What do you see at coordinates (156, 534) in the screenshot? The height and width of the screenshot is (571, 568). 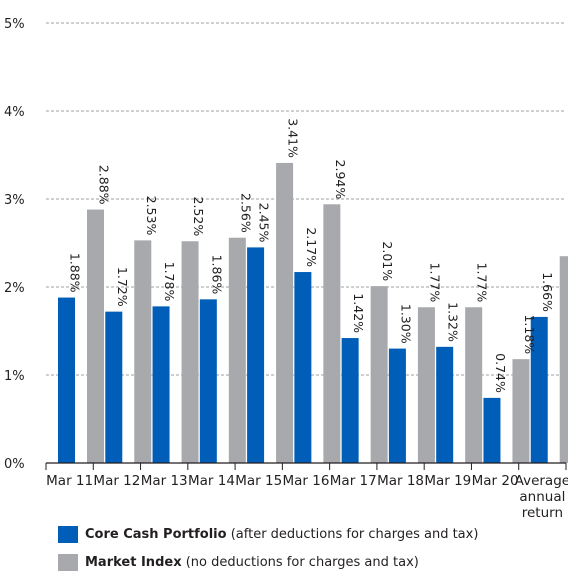 I see `legend-series-name: Core Cash Portfolio` at bounding box center [156, 534].